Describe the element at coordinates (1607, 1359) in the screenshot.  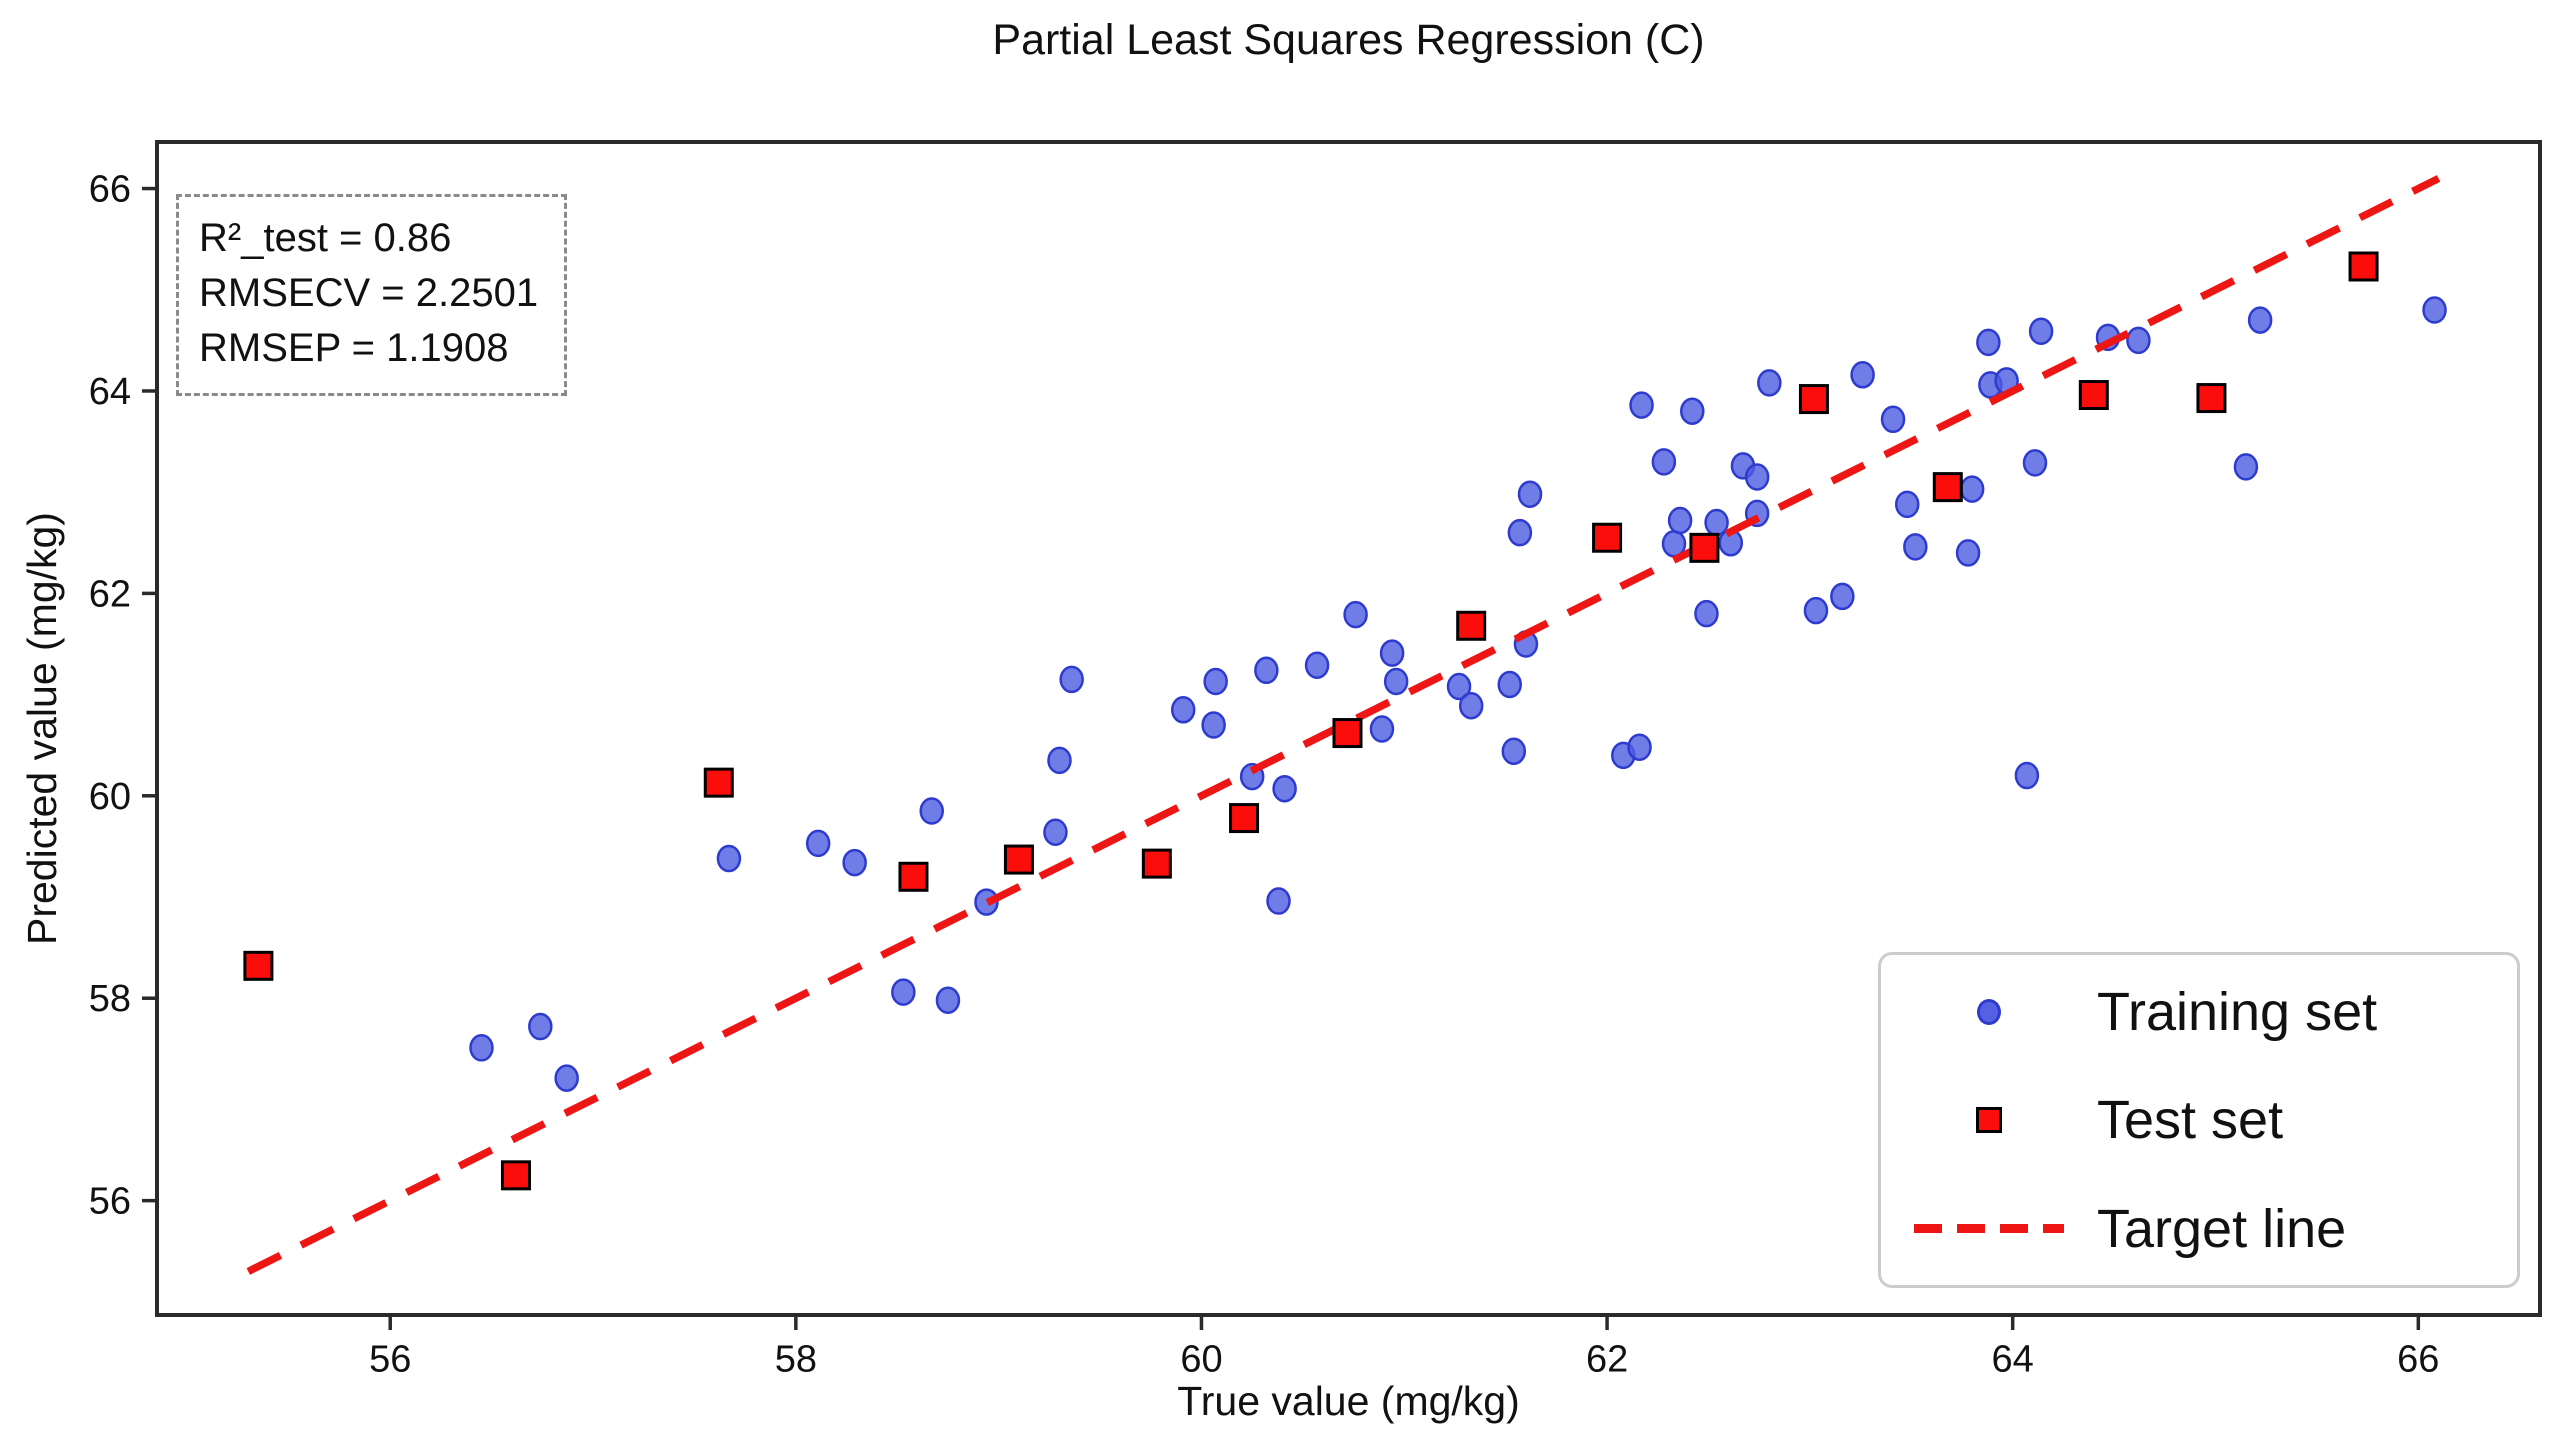
I see `x-tick-label: 62` at that location.